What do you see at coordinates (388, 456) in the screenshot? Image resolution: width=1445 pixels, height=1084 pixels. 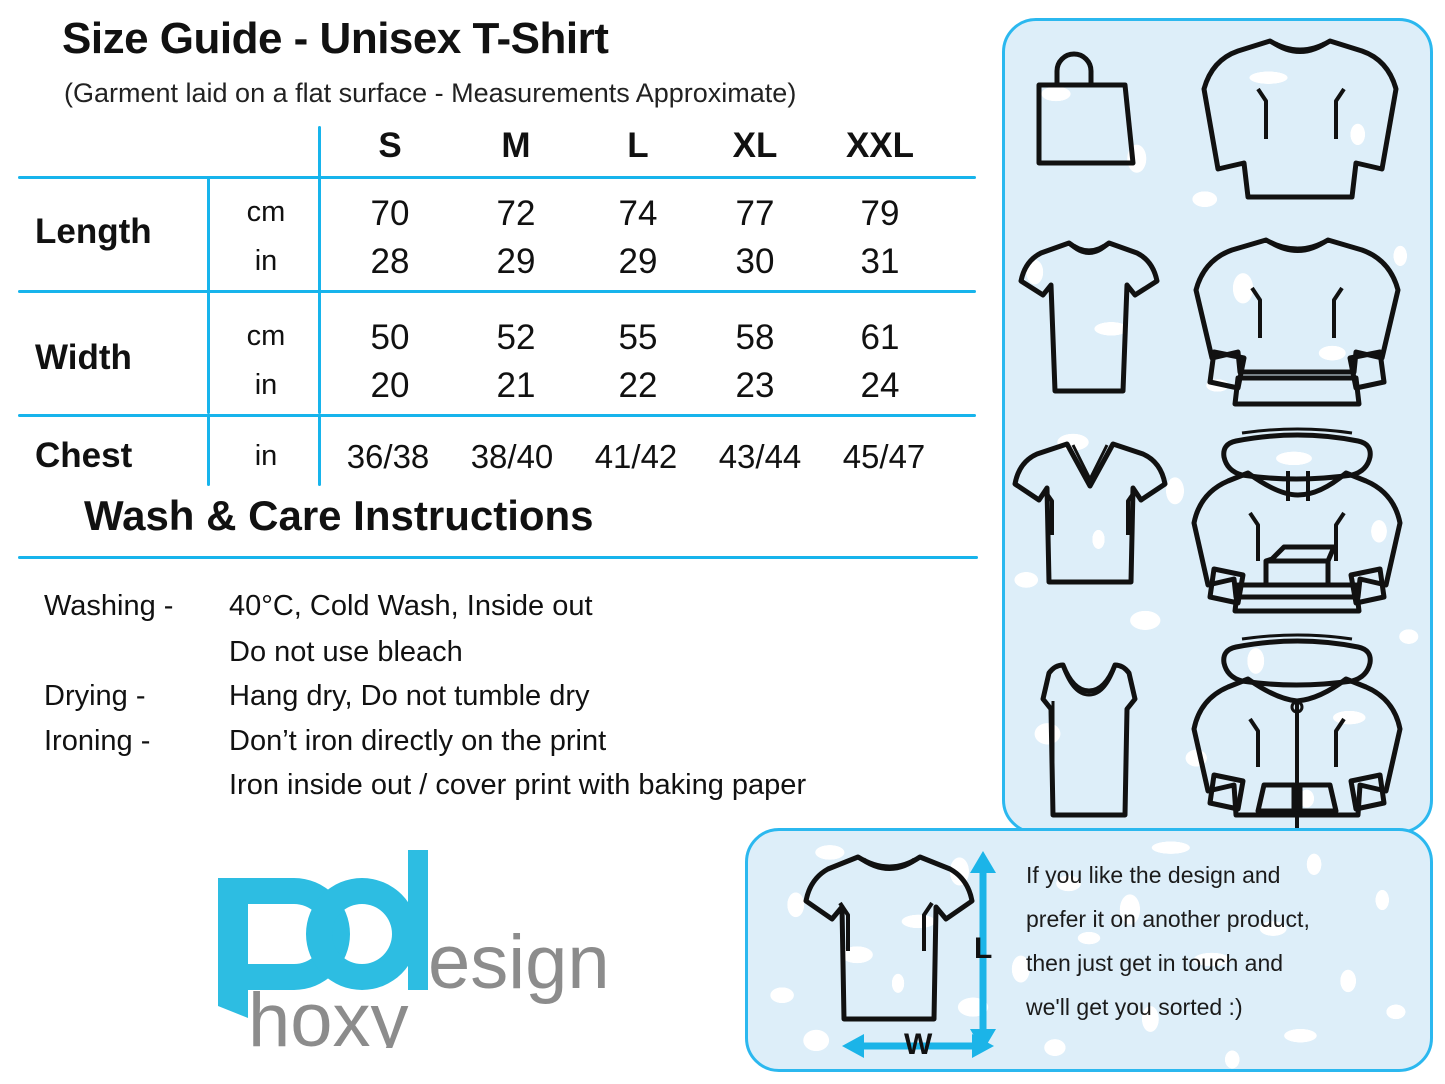 I see `cell-chest-in-s: 36/38` at bounding box center [388, 456].